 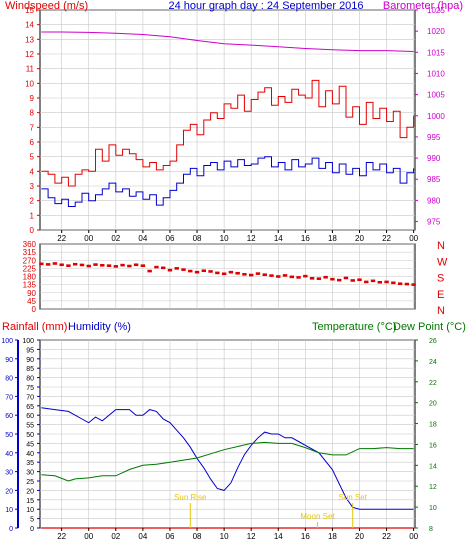 I want to click on humidity-line, so click(x=227, y=458).